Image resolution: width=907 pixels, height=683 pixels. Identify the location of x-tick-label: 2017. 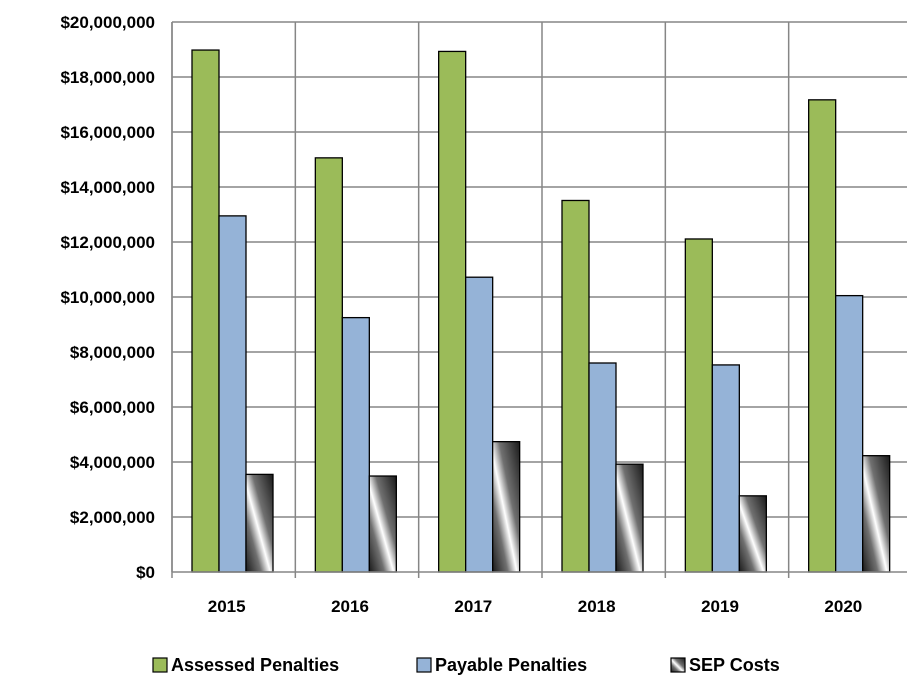
(473, 606).